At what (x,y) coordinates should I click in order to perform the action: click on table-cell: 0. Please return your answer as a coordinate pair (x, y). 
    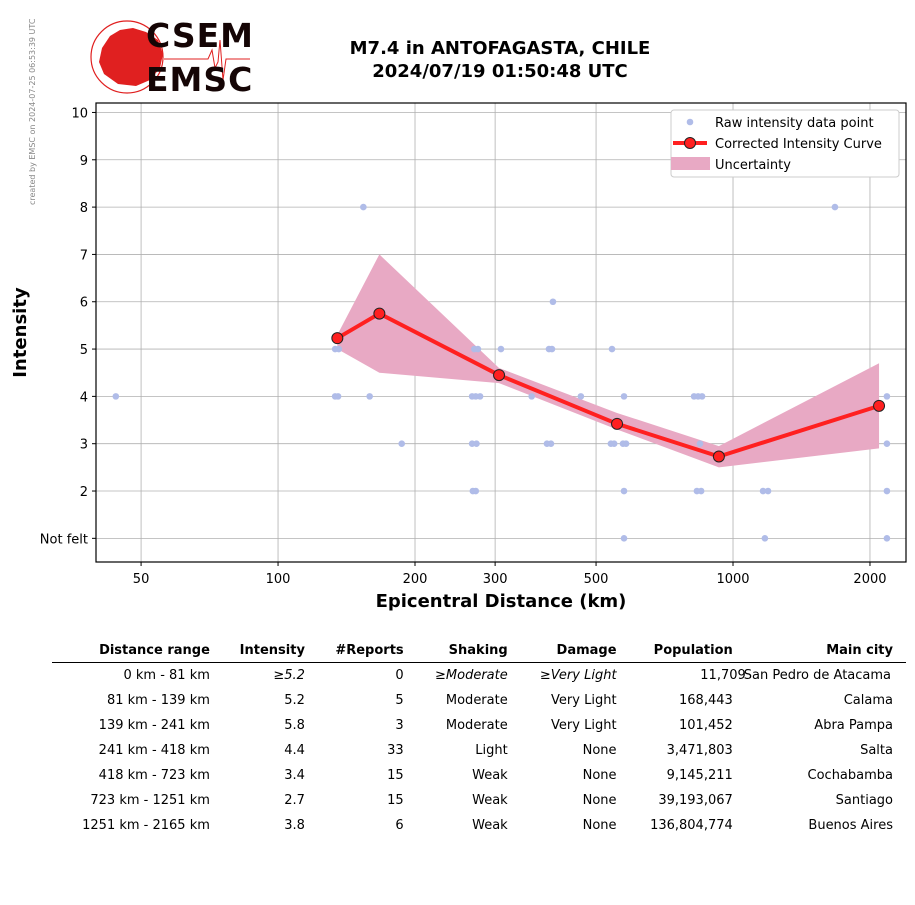
    Looking at the image, I should click on (399, 675).